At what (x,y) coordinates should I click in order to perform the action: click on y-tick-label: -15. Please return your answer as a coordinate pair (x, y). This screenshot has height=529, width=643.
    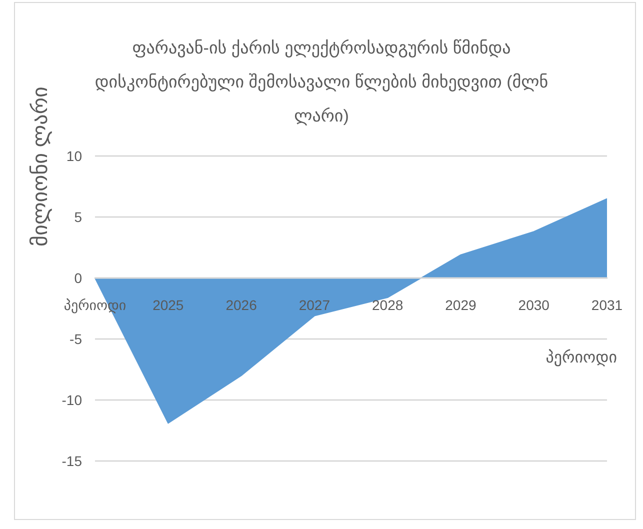
    Looking at the image, I should click on (72, 461).